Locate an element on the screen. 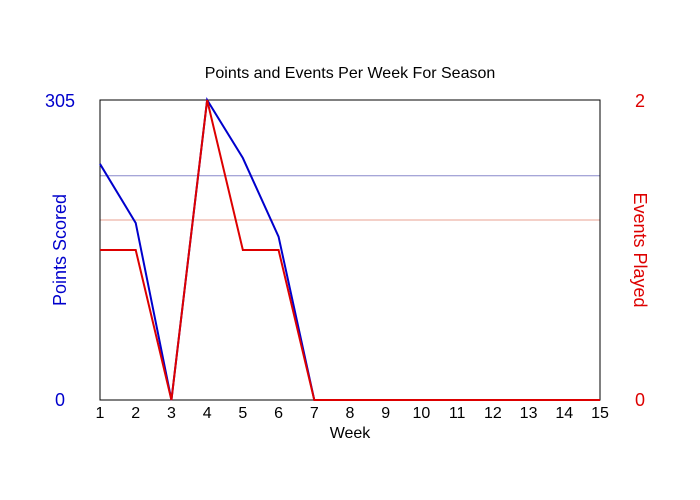  x-tick-label: 13 is located at coordinates (529, 413).